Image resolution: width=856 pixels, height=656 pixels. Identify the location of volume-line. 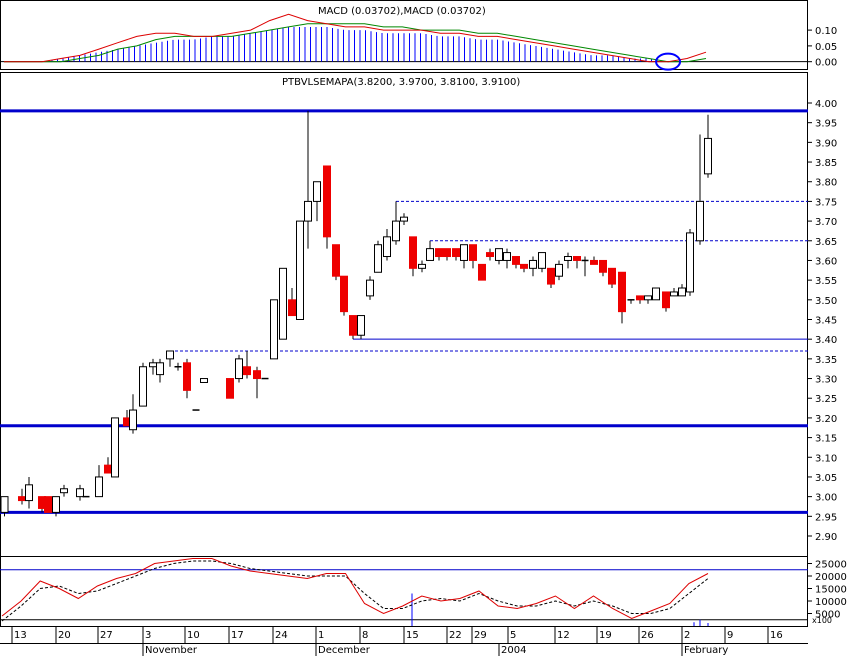
(355, 589).